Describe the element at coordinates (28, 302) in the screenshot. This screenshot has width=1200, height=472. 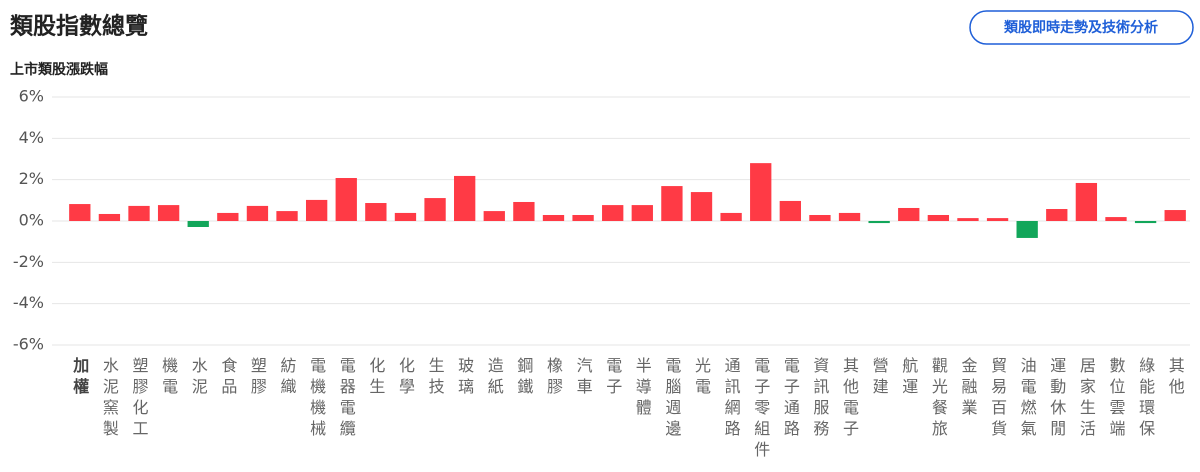
I see `y-tick-label: -4%` at that location.